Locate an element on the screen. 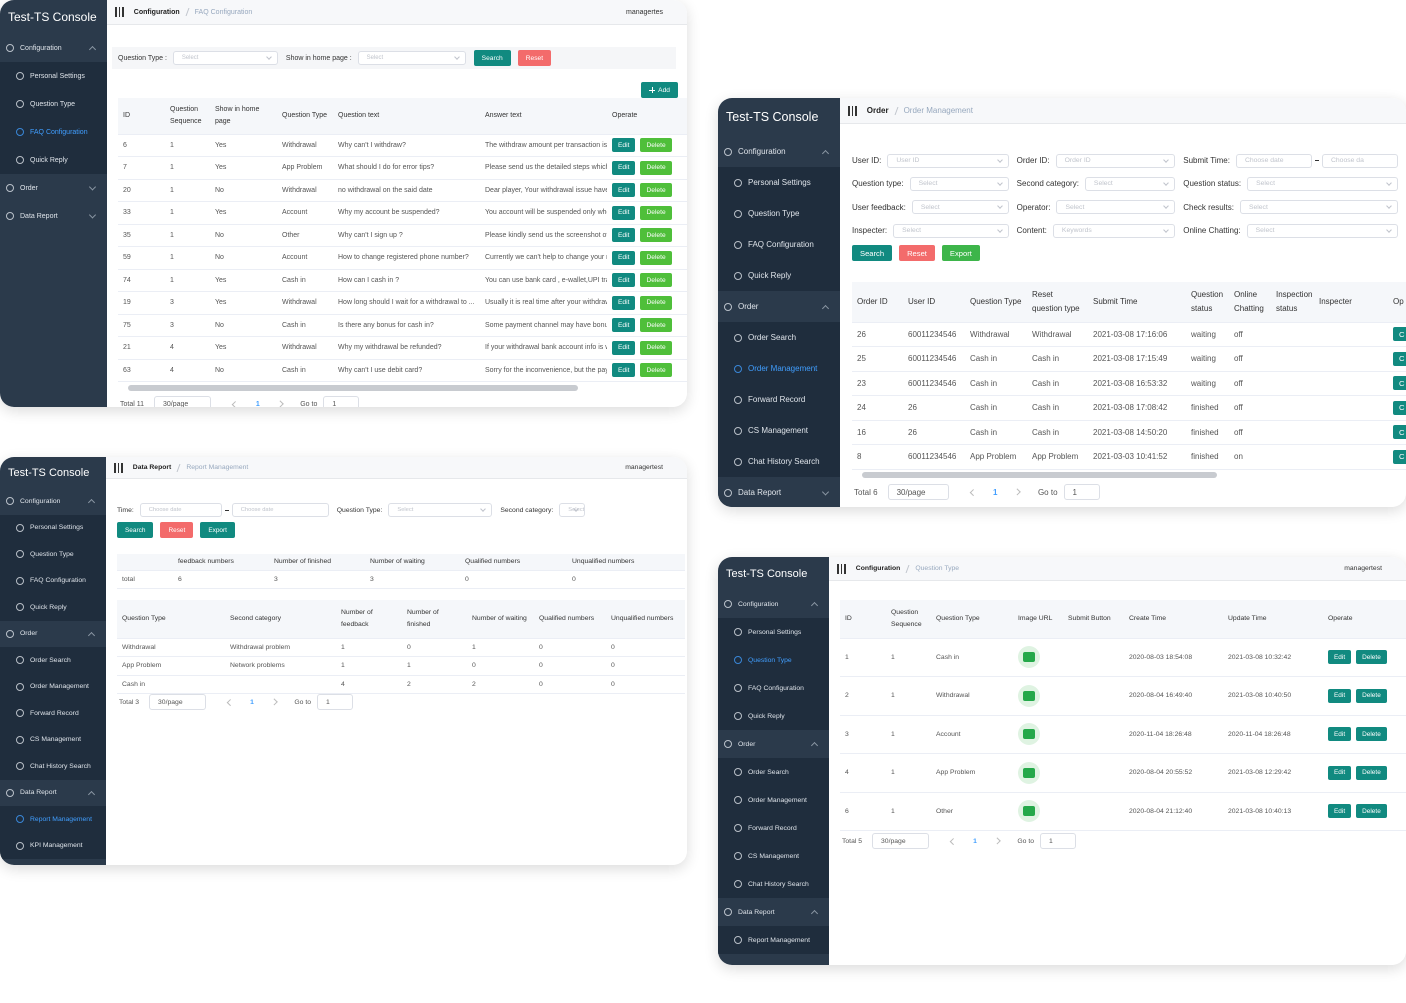 This screenshot has width=1406, height=1003. menu-item: KPI Management is located at coordinates (53, 845).